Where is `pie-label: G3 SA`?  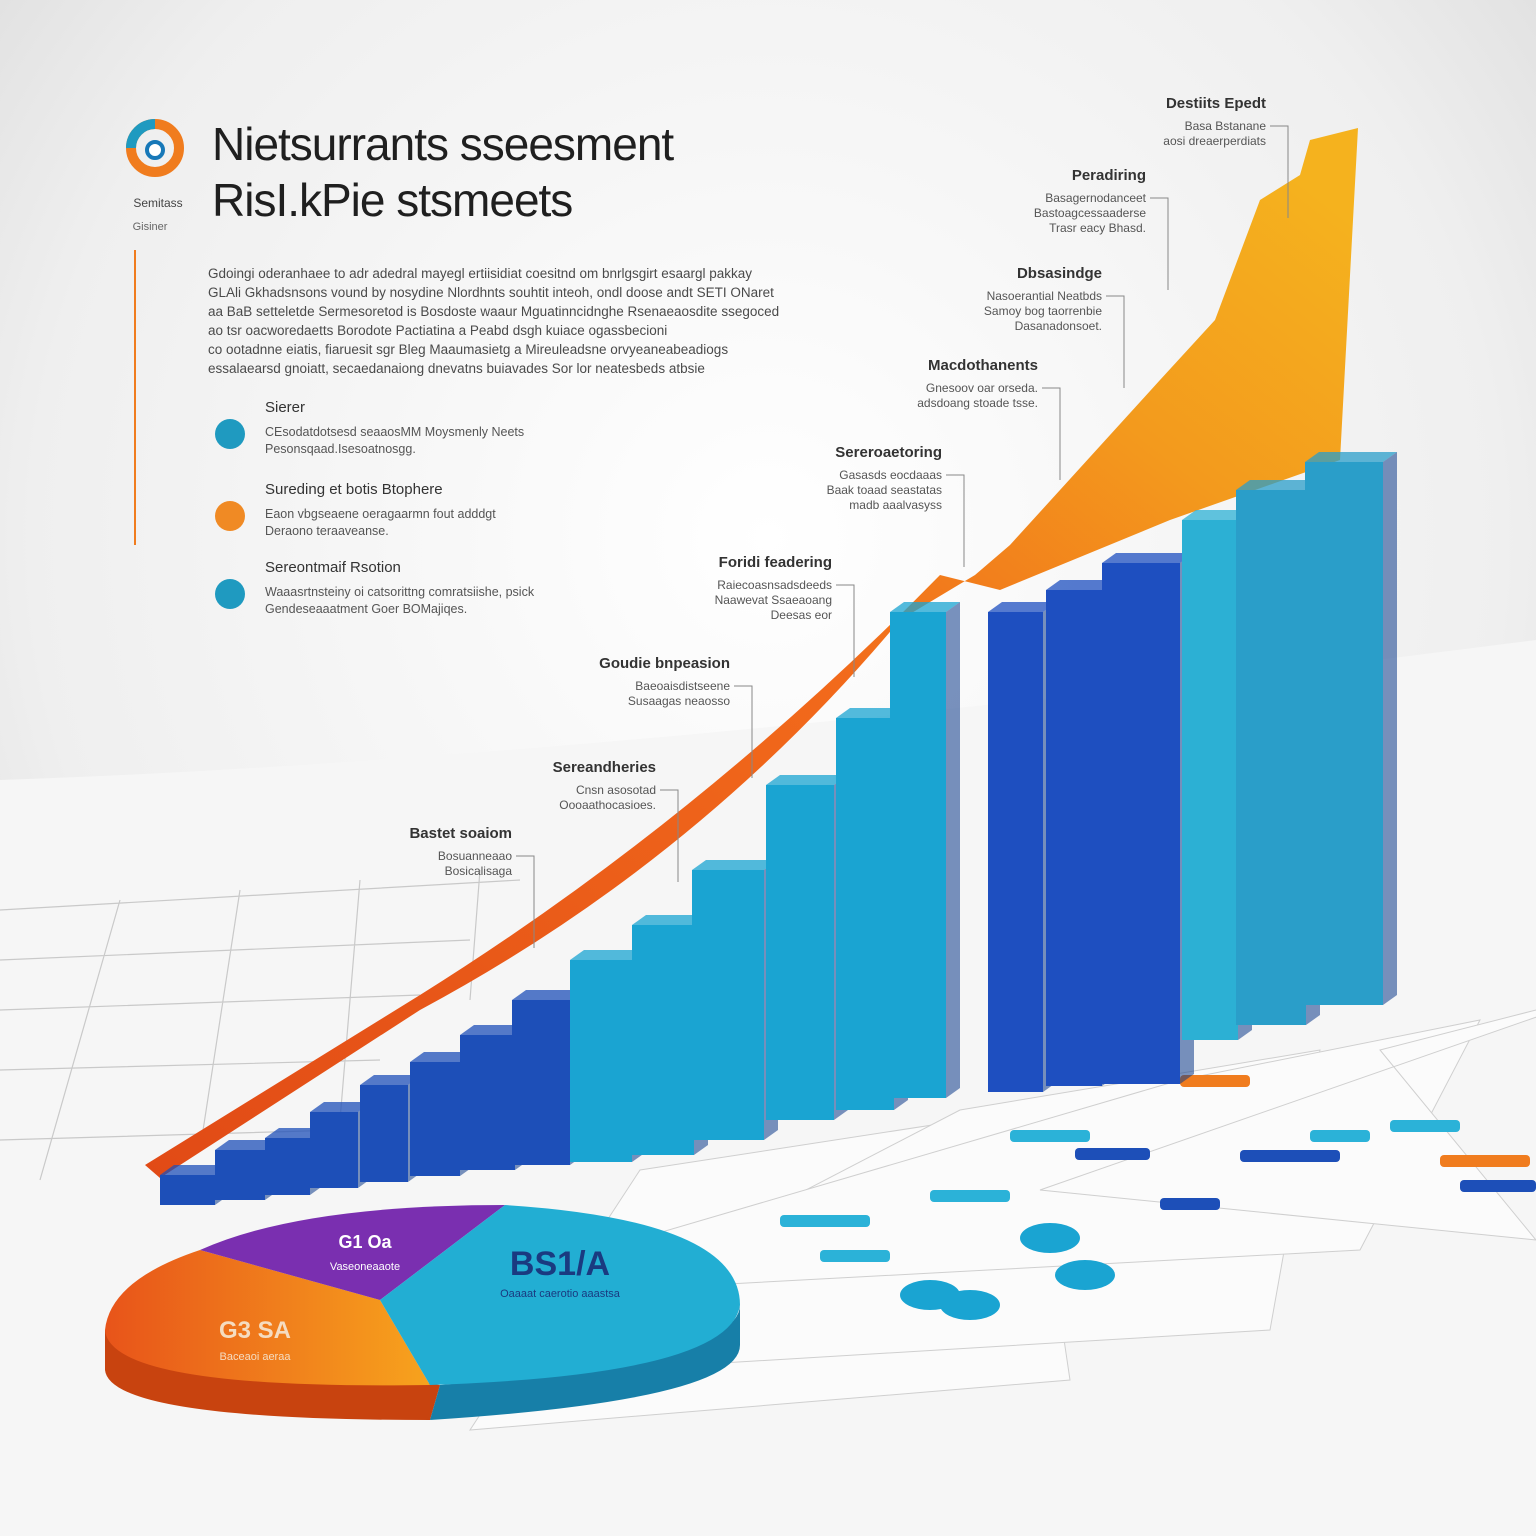
pie-label: G3 SA is located at coordinates (255, 1330).